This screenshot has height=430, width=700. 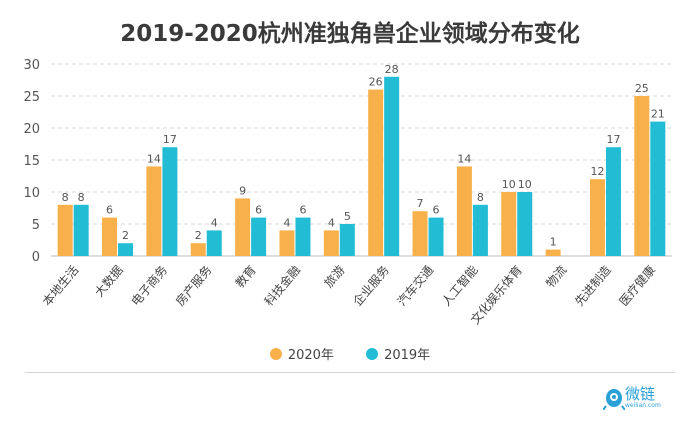 I want to click on legend-marker-2019, so click(x=372, y=353).